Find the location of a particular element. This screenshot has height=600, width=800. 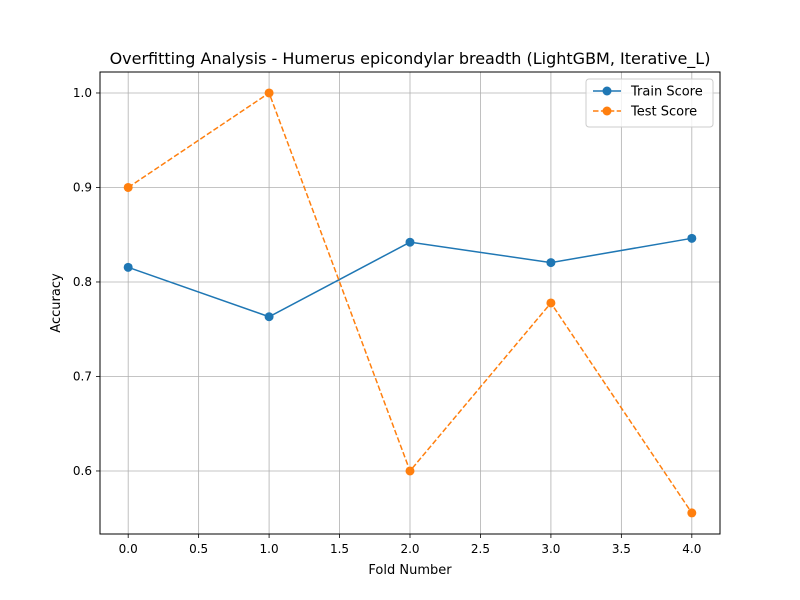

x-tick-label: 4.0 is located at coordinates (691, 549).